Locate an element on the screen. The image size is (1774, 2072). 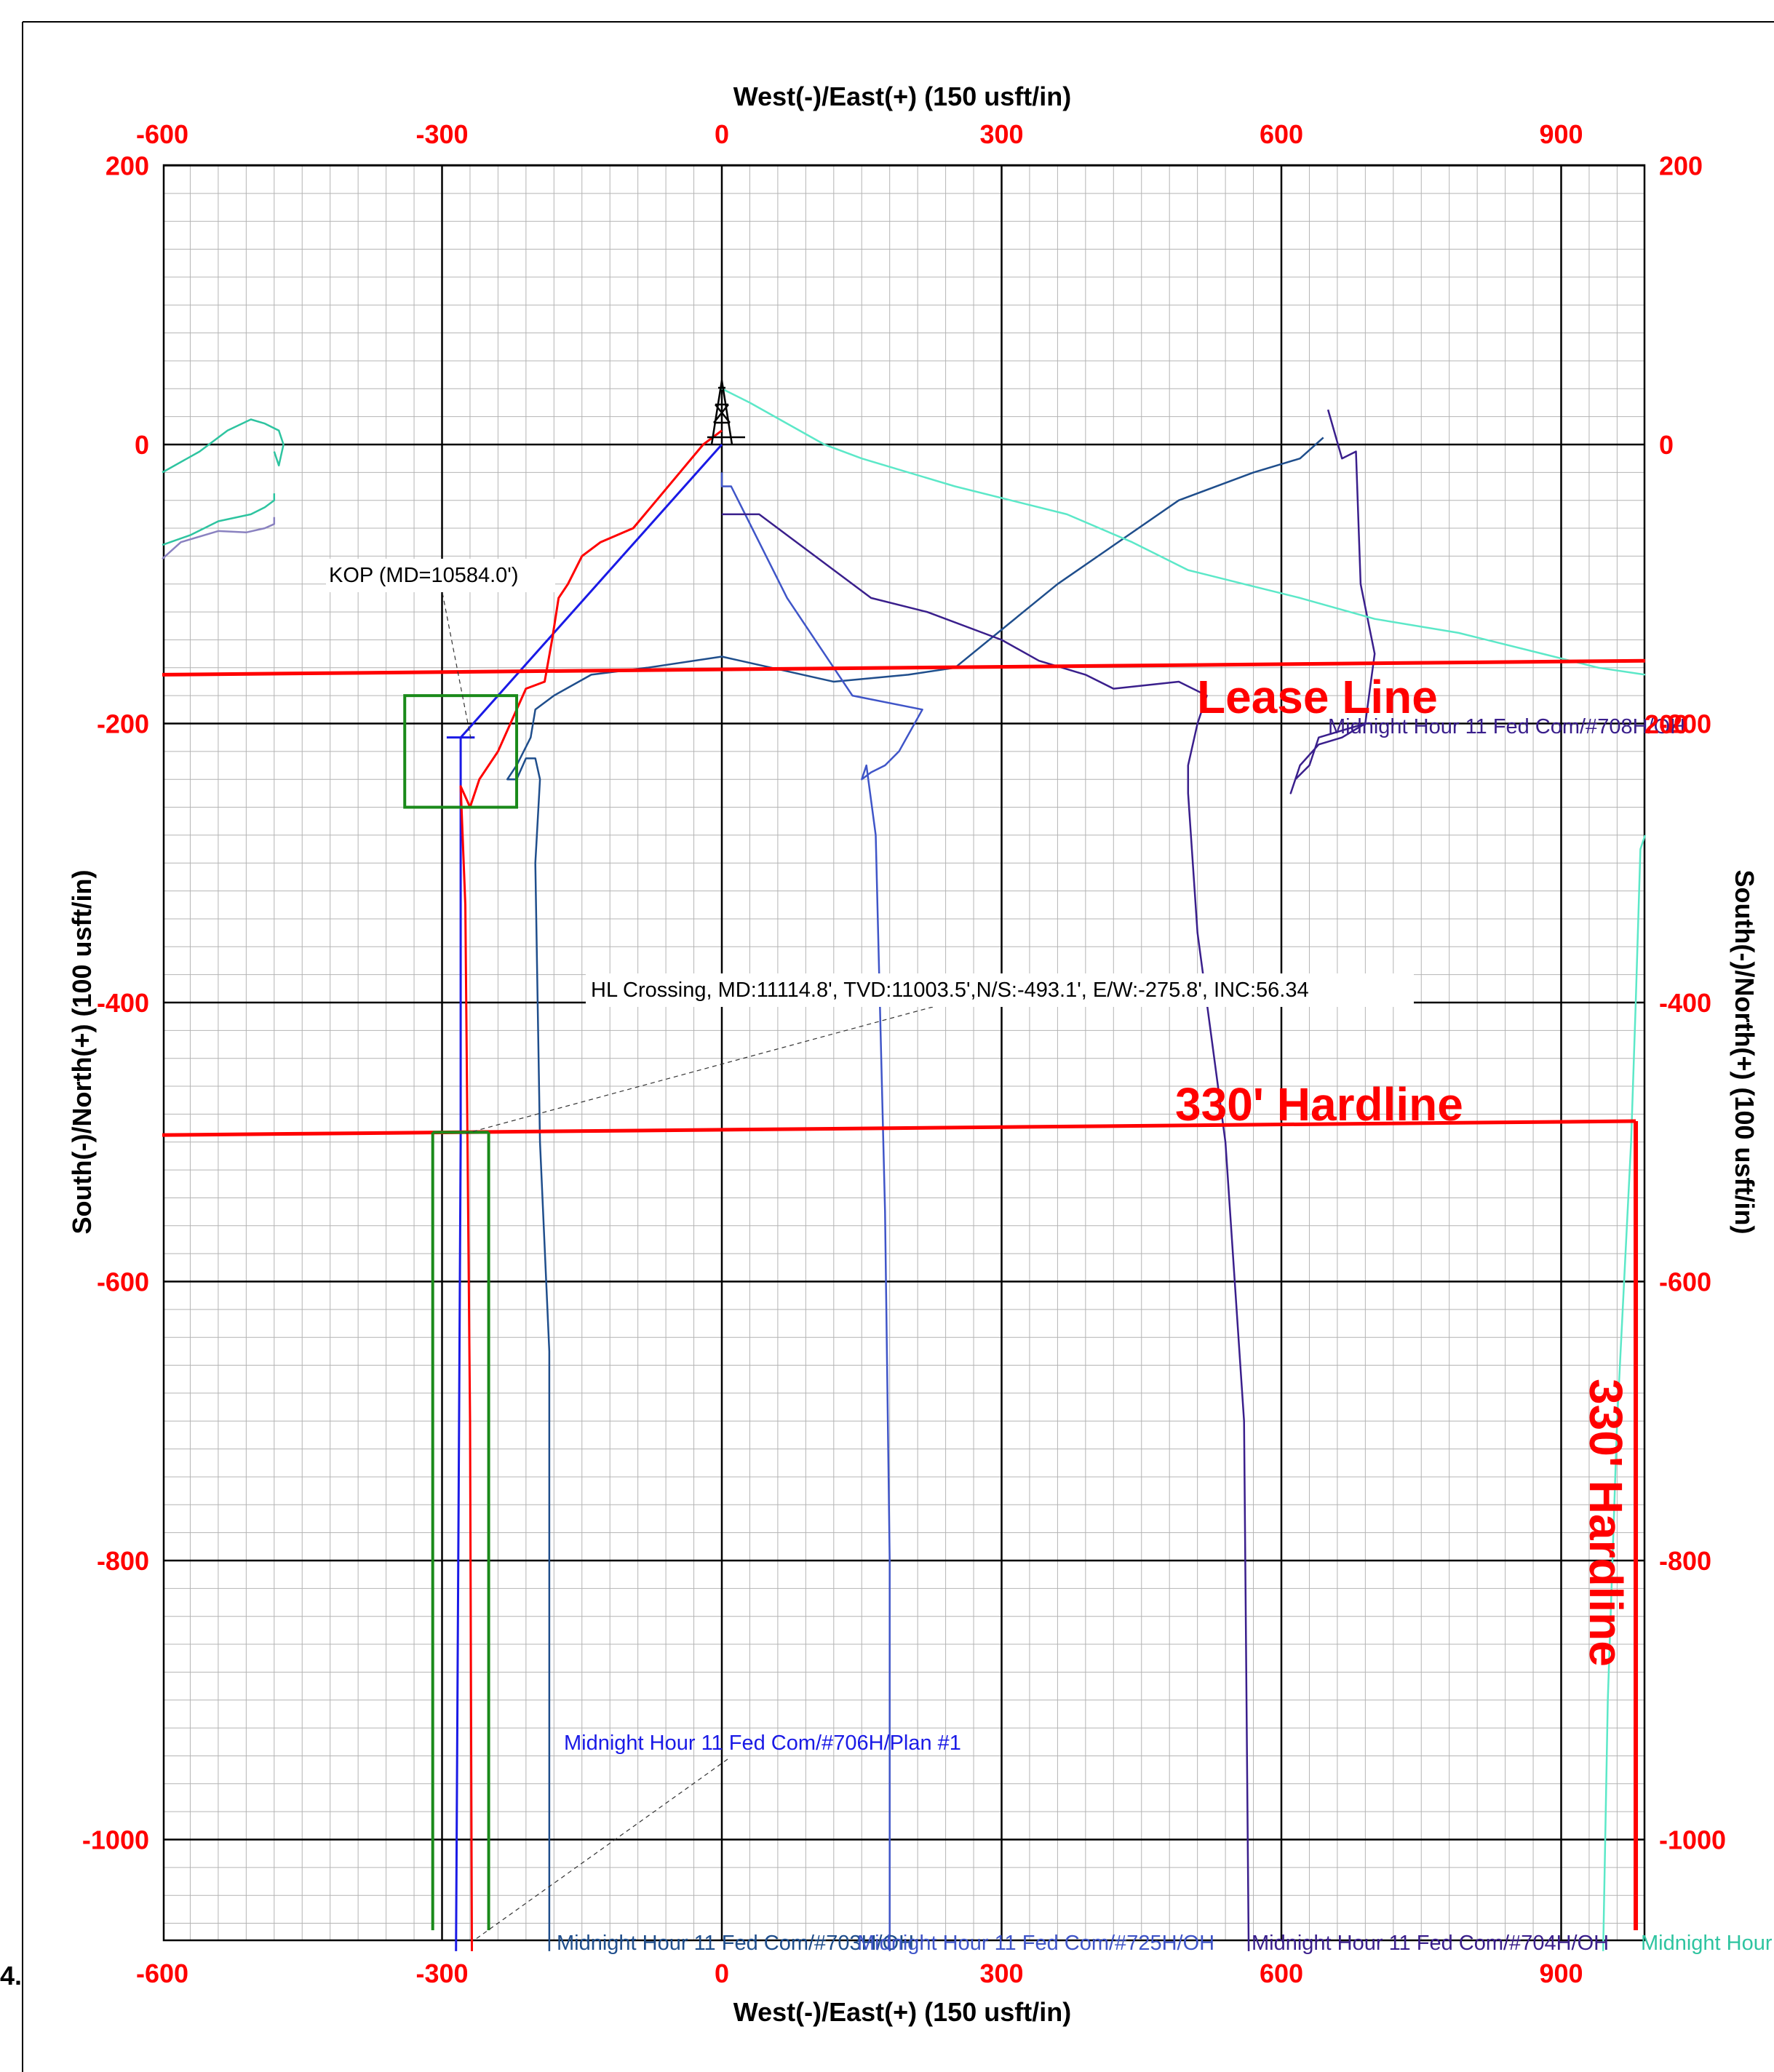
well-label-706h: Midnight Hour 11 Fed Com/#706H/Plan #1 is located at coordinates (763, 1743).